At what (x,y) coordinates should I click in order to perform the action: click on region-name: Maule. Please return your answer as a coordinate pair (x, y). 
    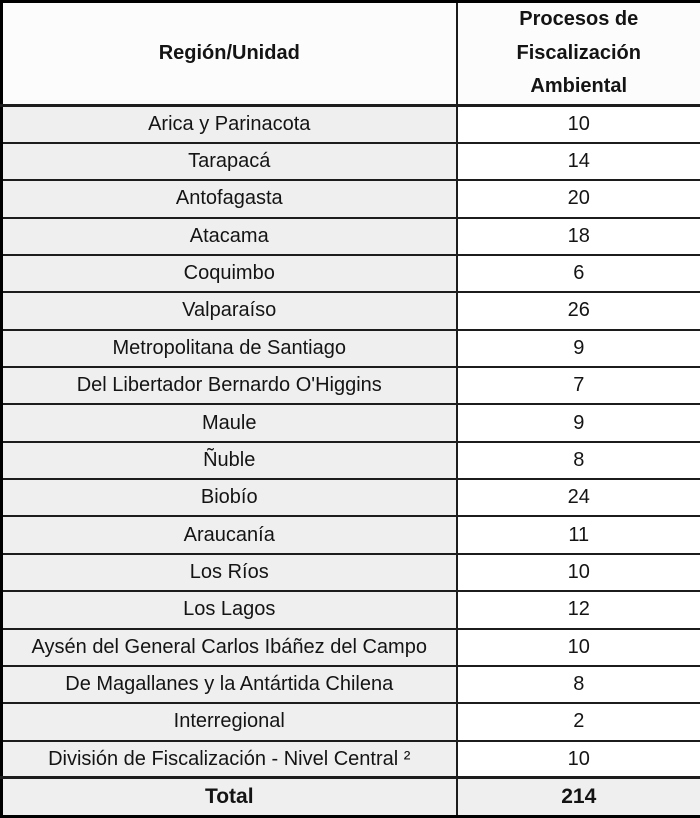
    Looking at the image, I should click on (229, 423).